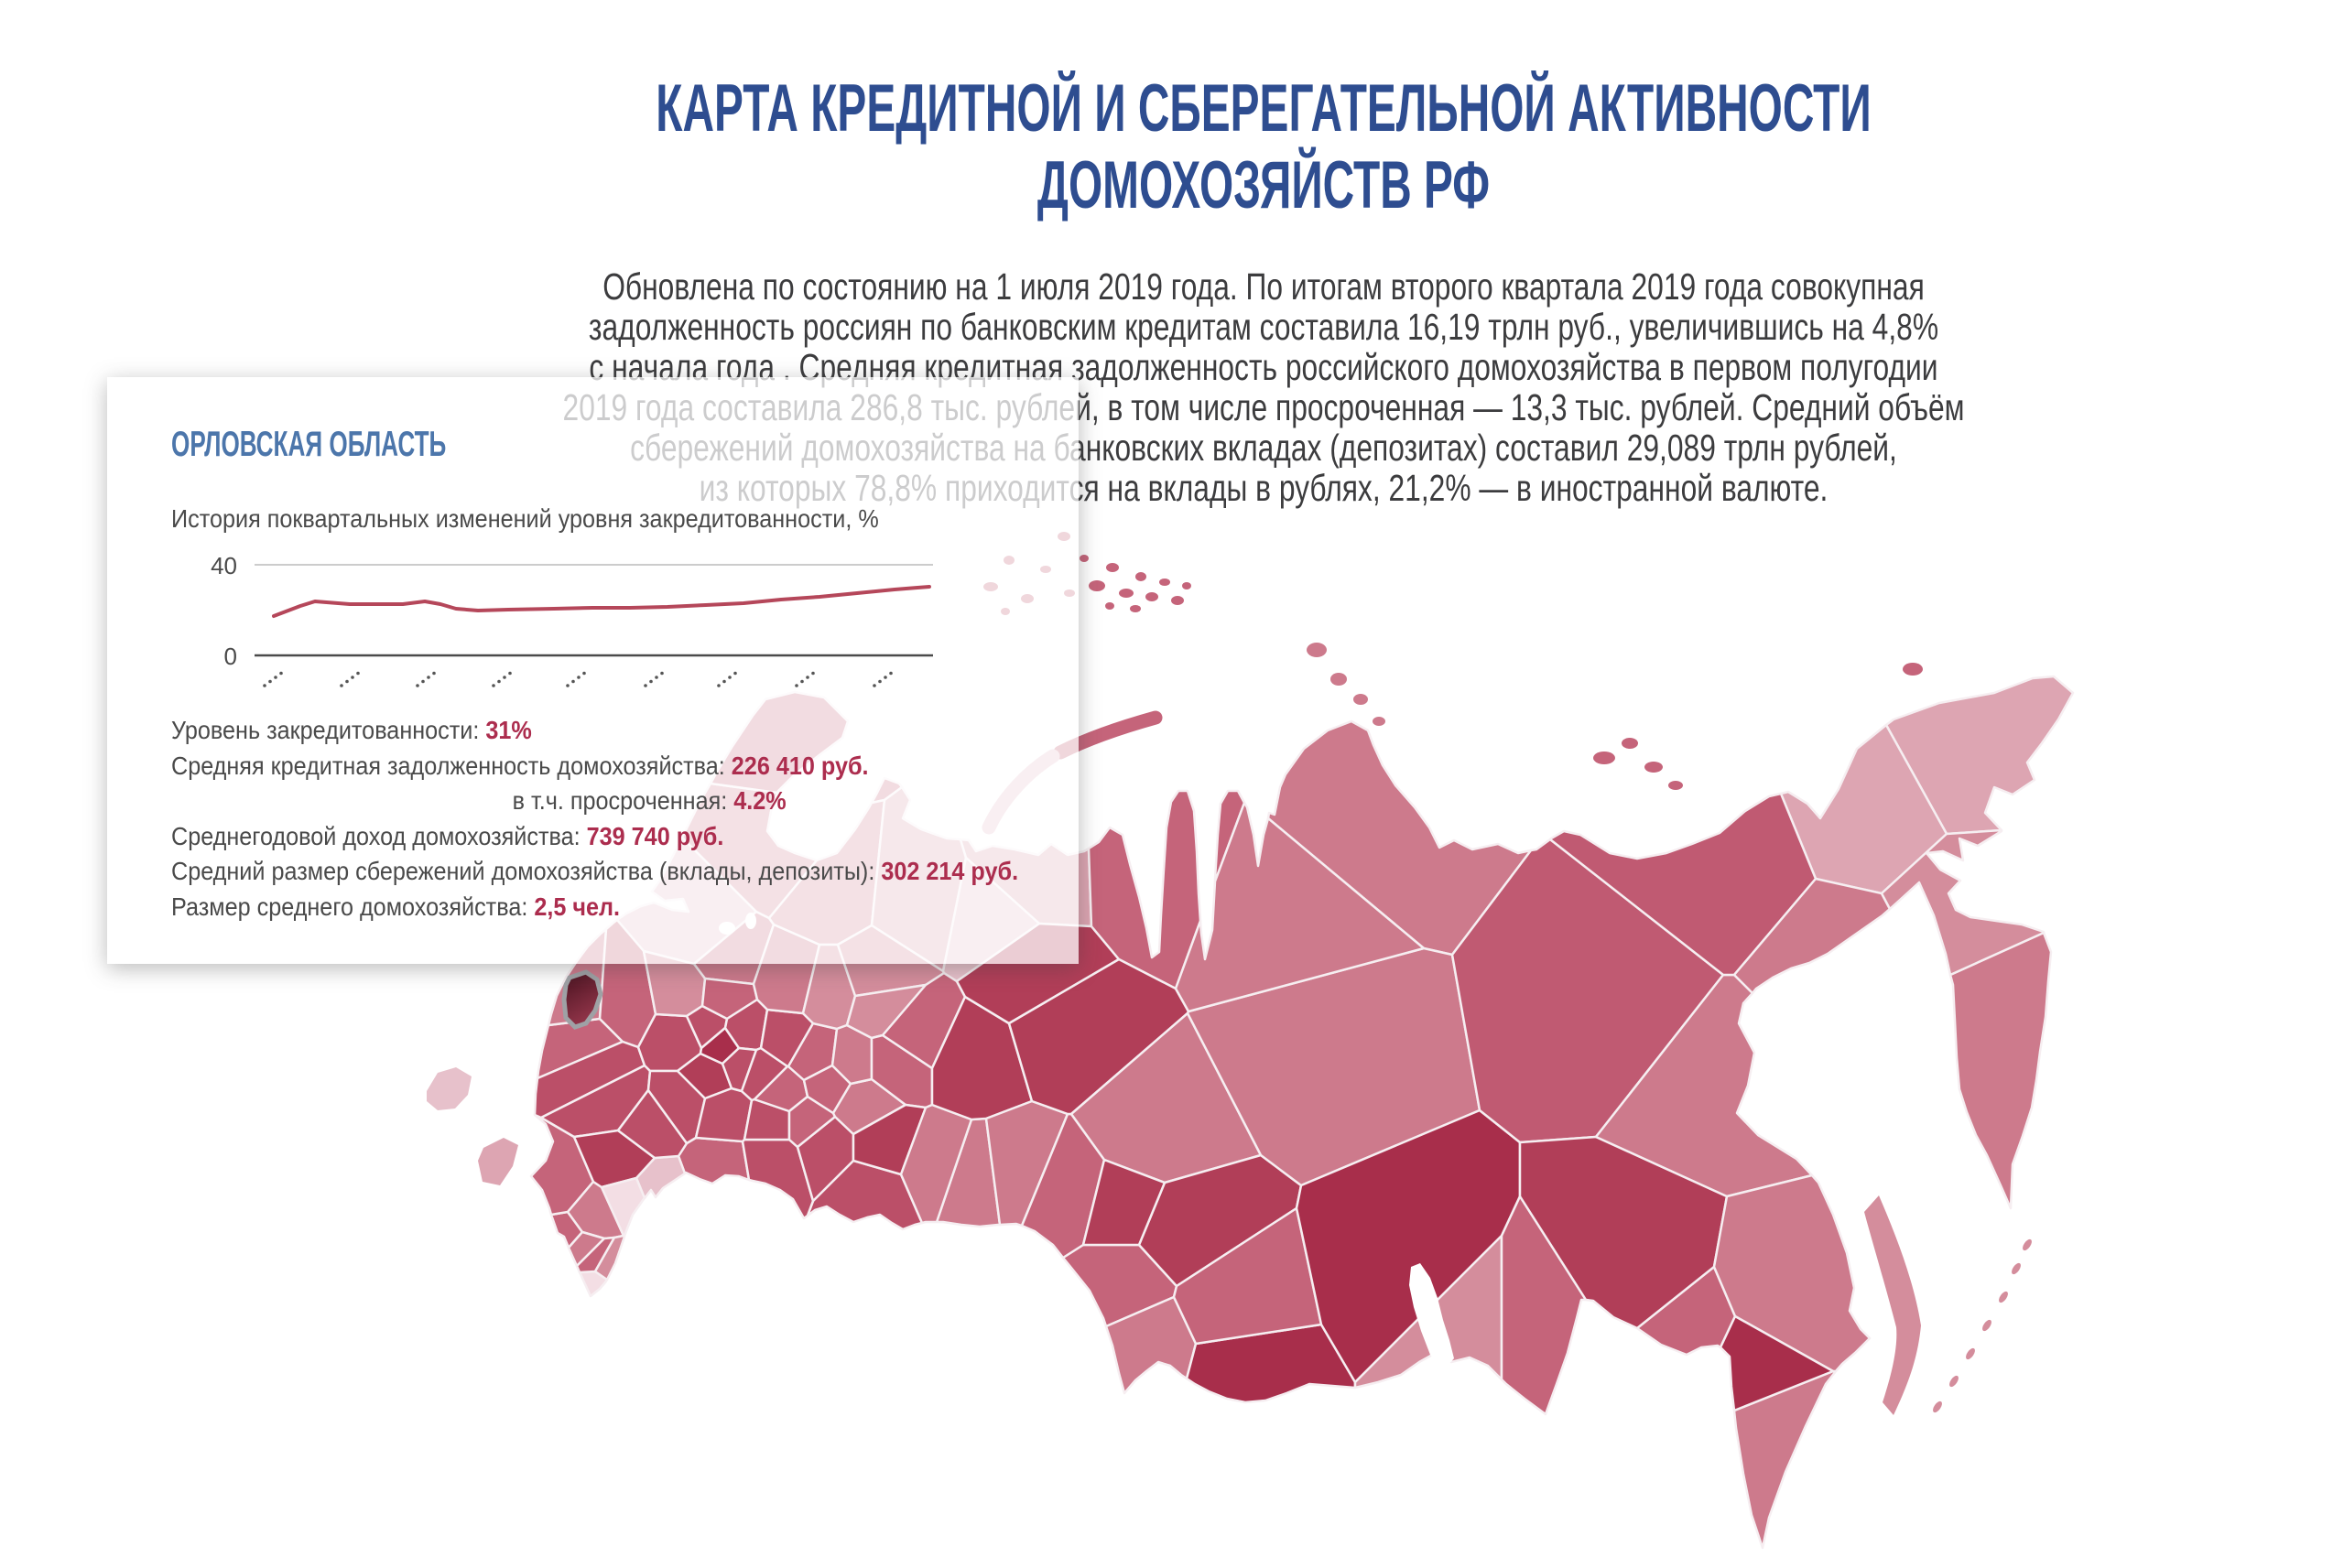 Image resolution: width=2344 pixels, height=1568 pixels. What do you see at coordinates (224, 566) in the screenshot?
I see `svg-text: 40` at bounding box center [224, 566].